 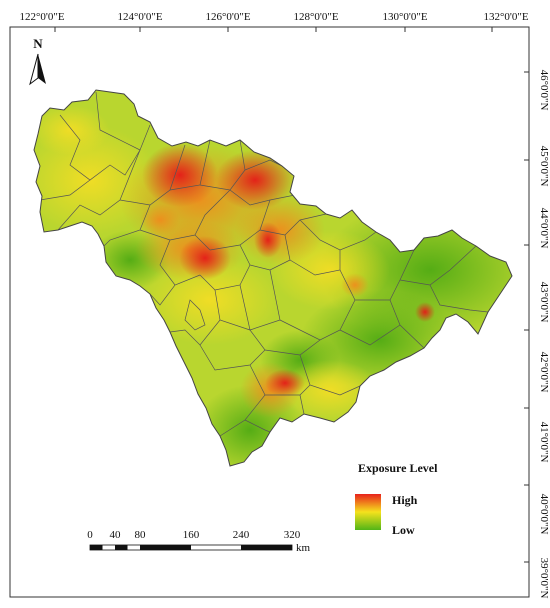 What do you see at coordinates (41, 17) in the screenshot?
I see `lon-label-122: 122°0'0"E` at bounding box center [41, 17].